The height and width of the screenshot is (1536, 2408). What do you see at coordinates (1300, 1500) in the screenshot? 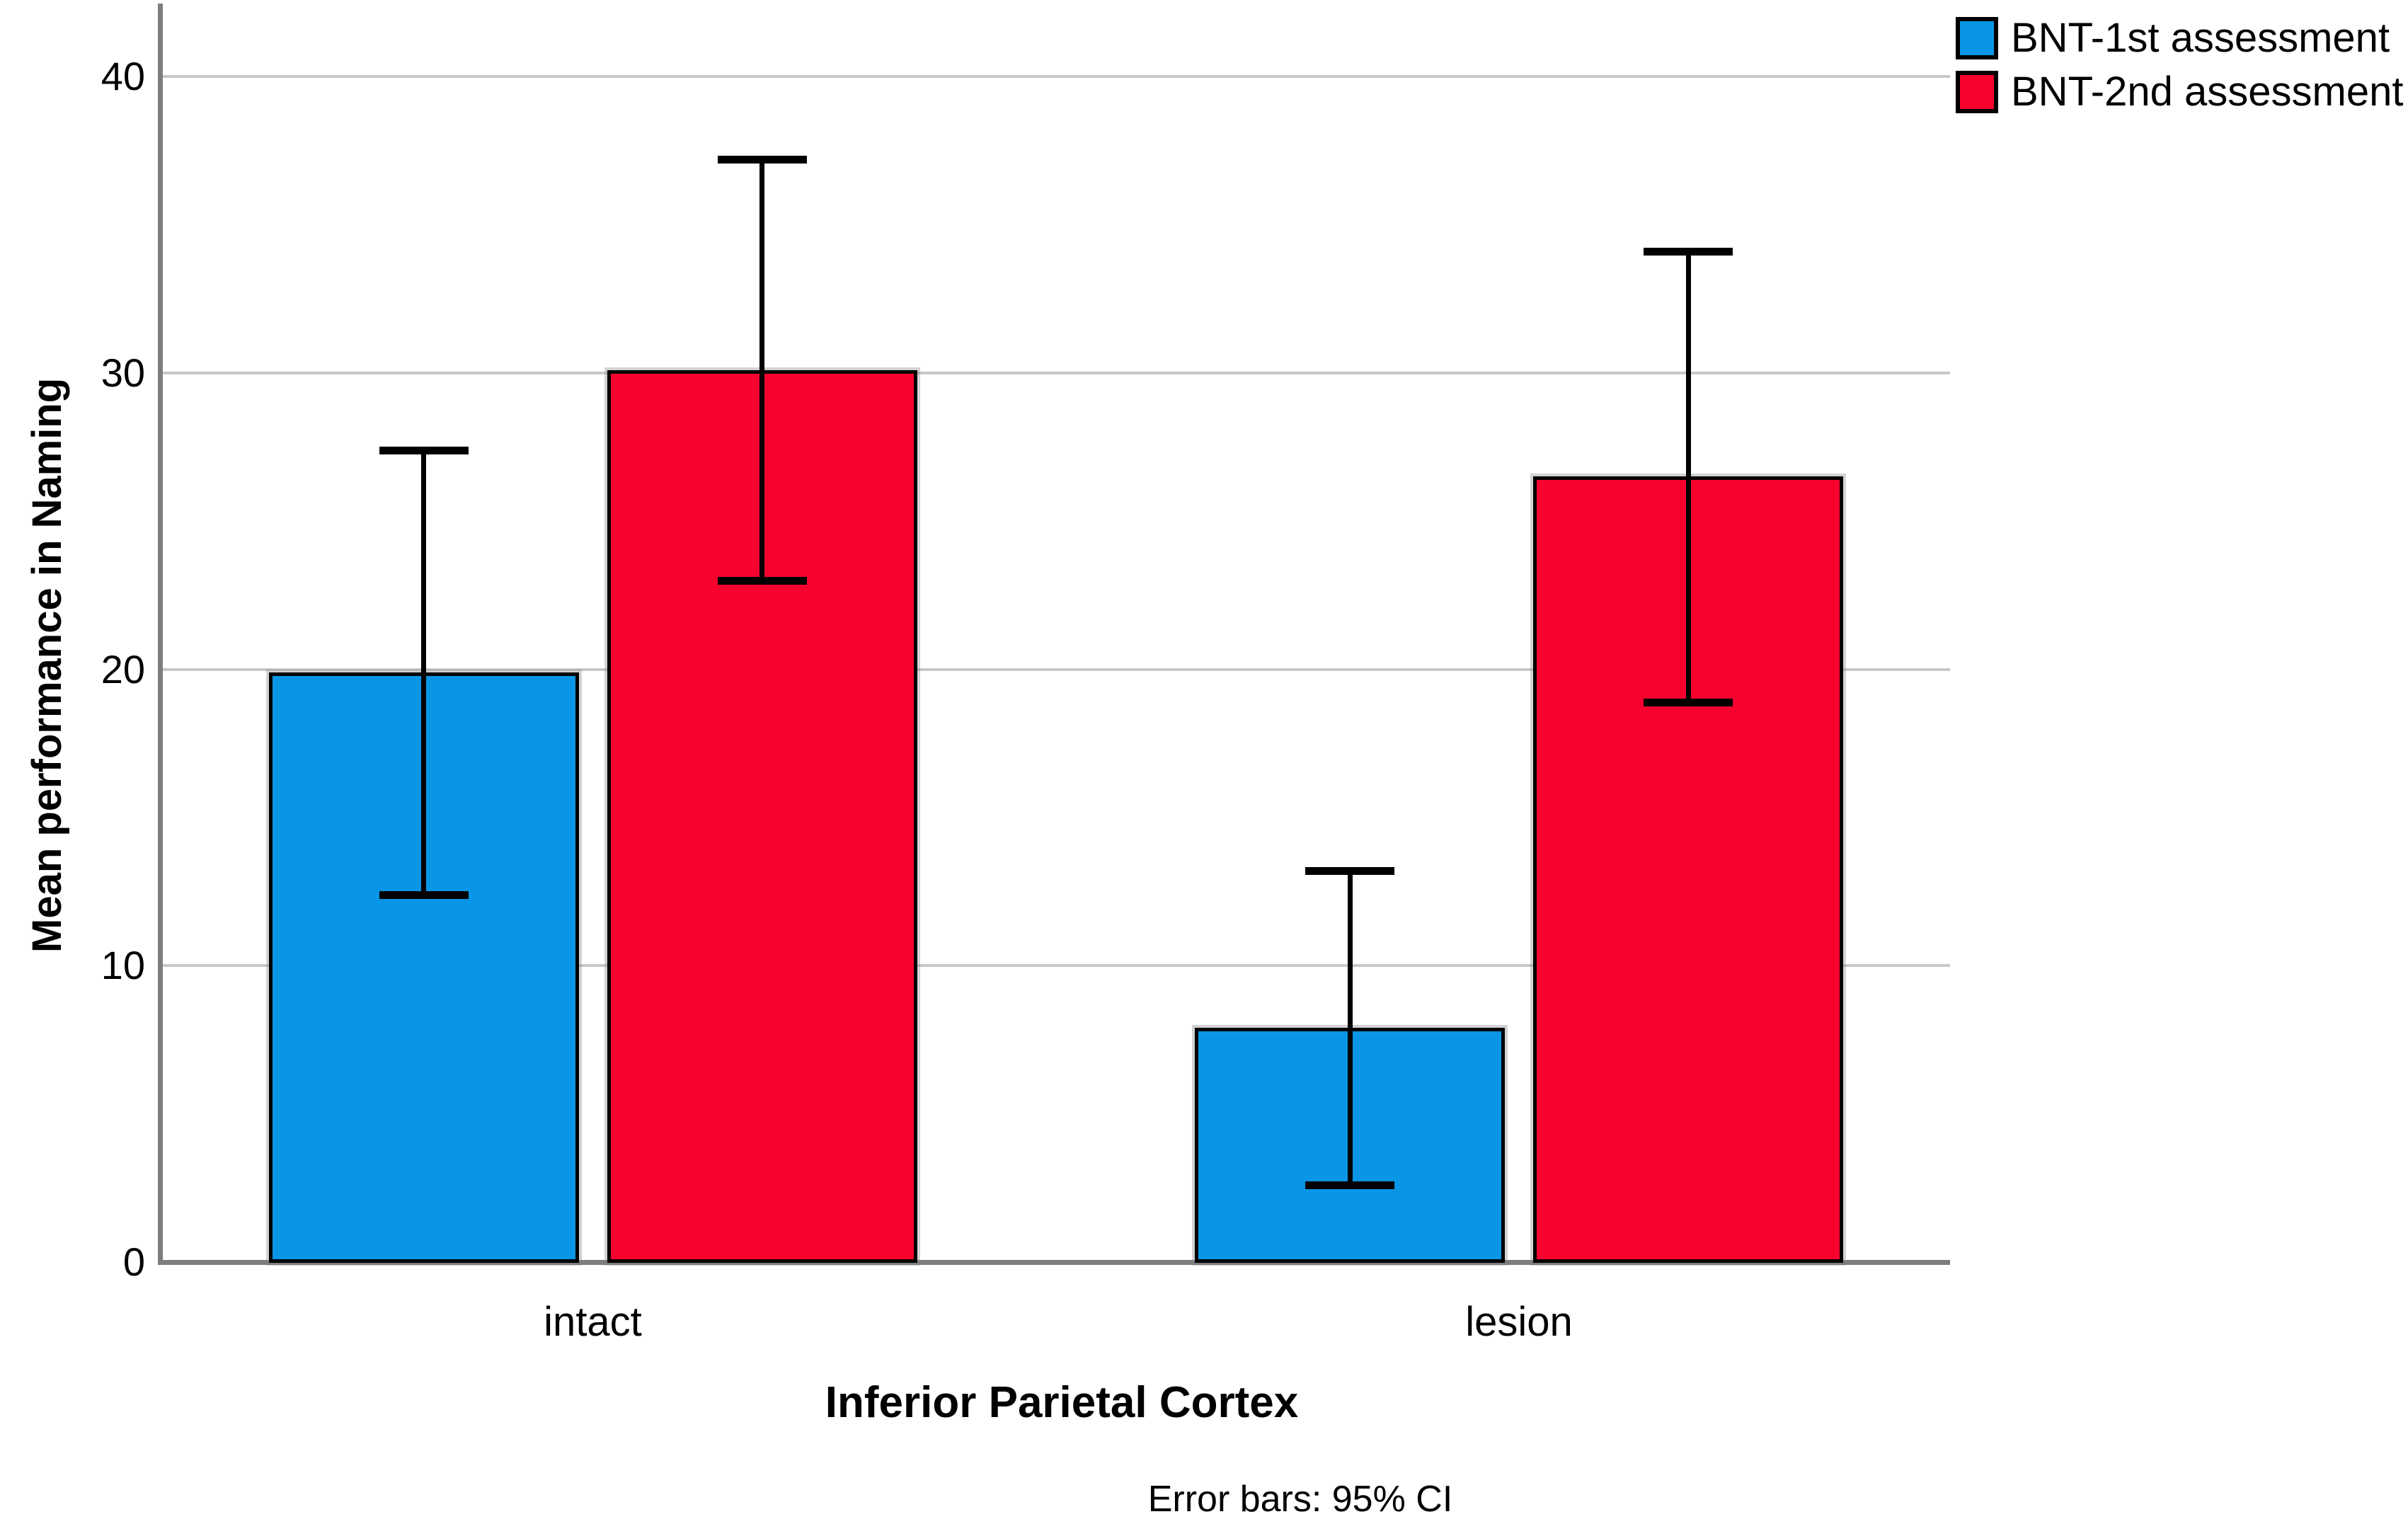
I see `error-bars-footnote: Error bars: 95% CI` at bounding box center [1300, 1500].